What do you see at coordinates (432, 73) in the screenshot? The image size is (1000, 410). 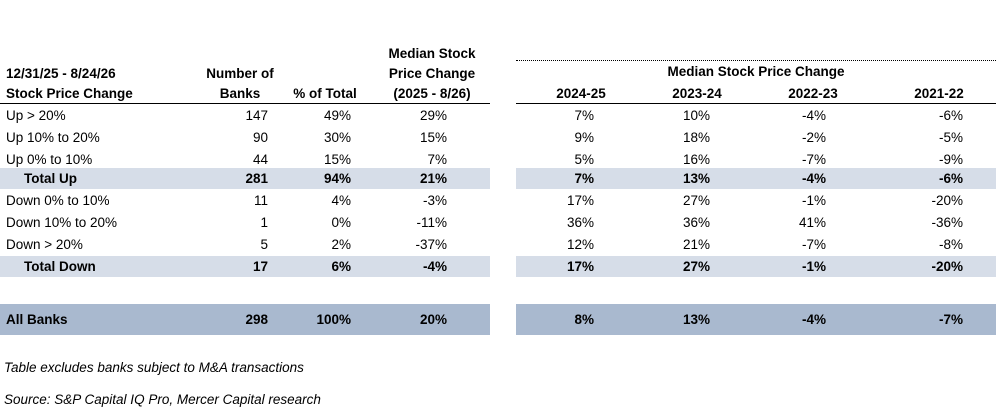 I see `header-median-line2: Price Change` at bounding box center [432, 73].